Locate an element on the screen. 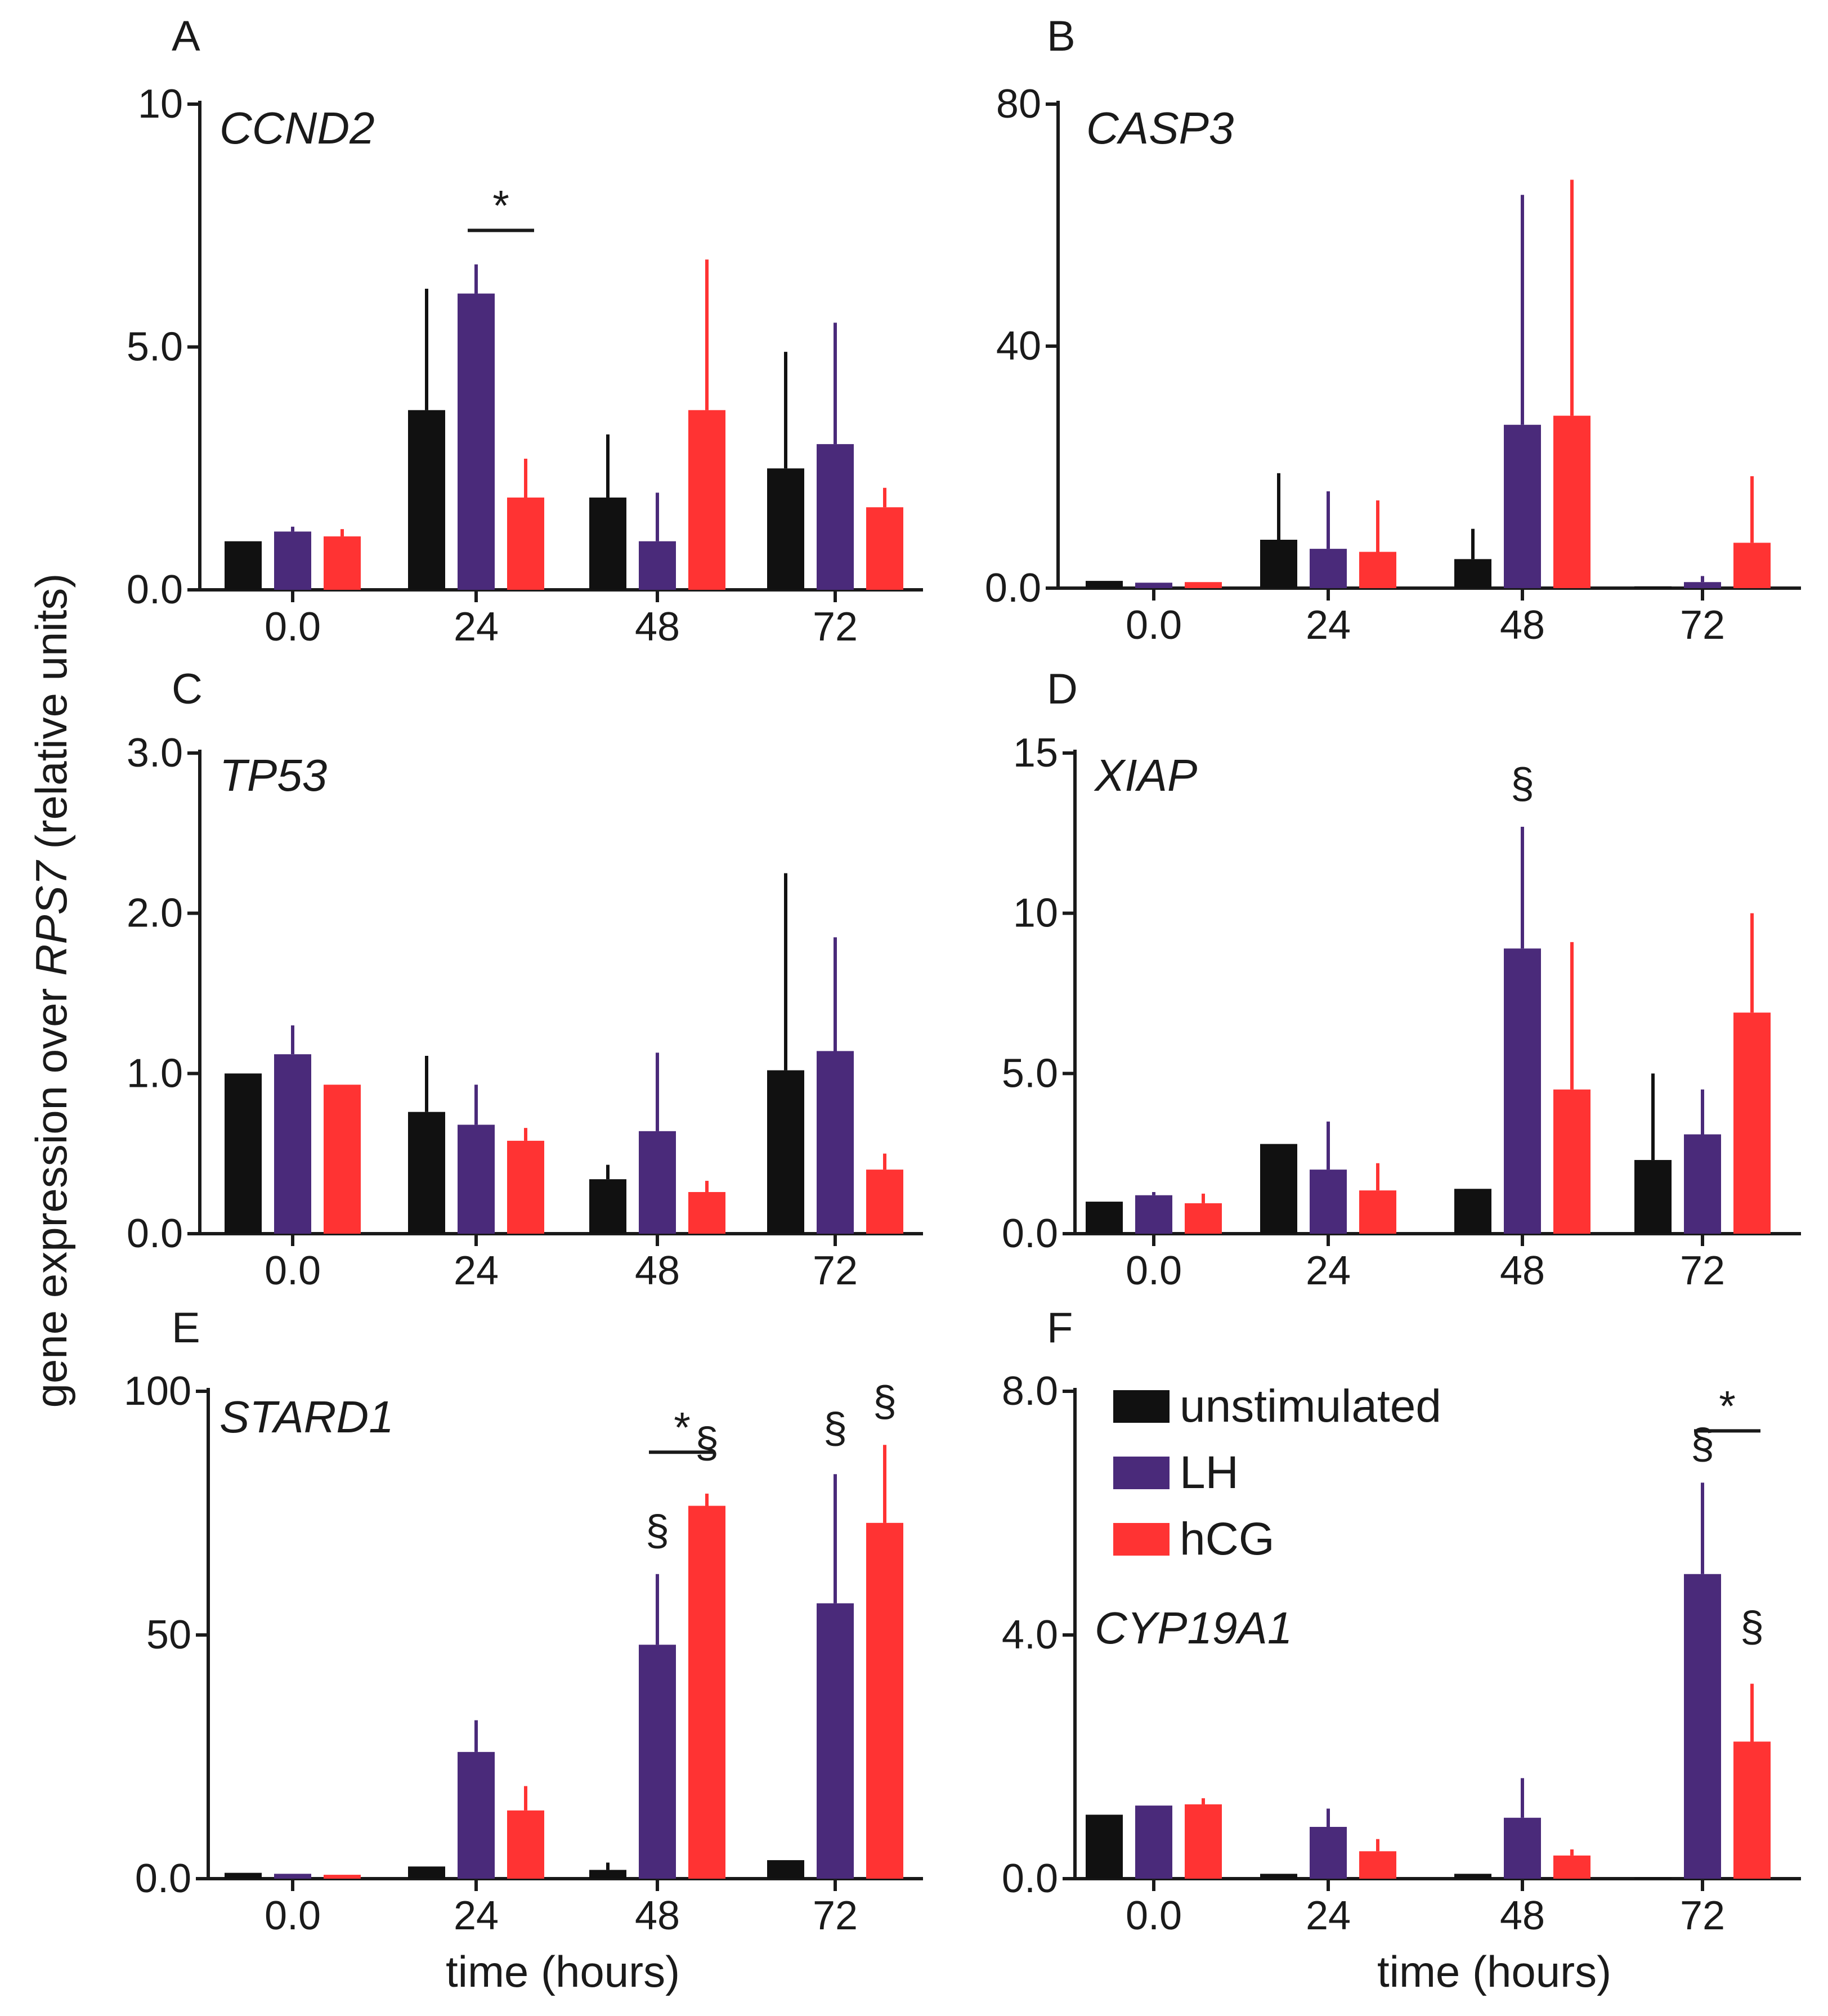 The height and width of the screenshot is (2016, 1828). gene-label: CCND2 is located at coordinates (297, 128).